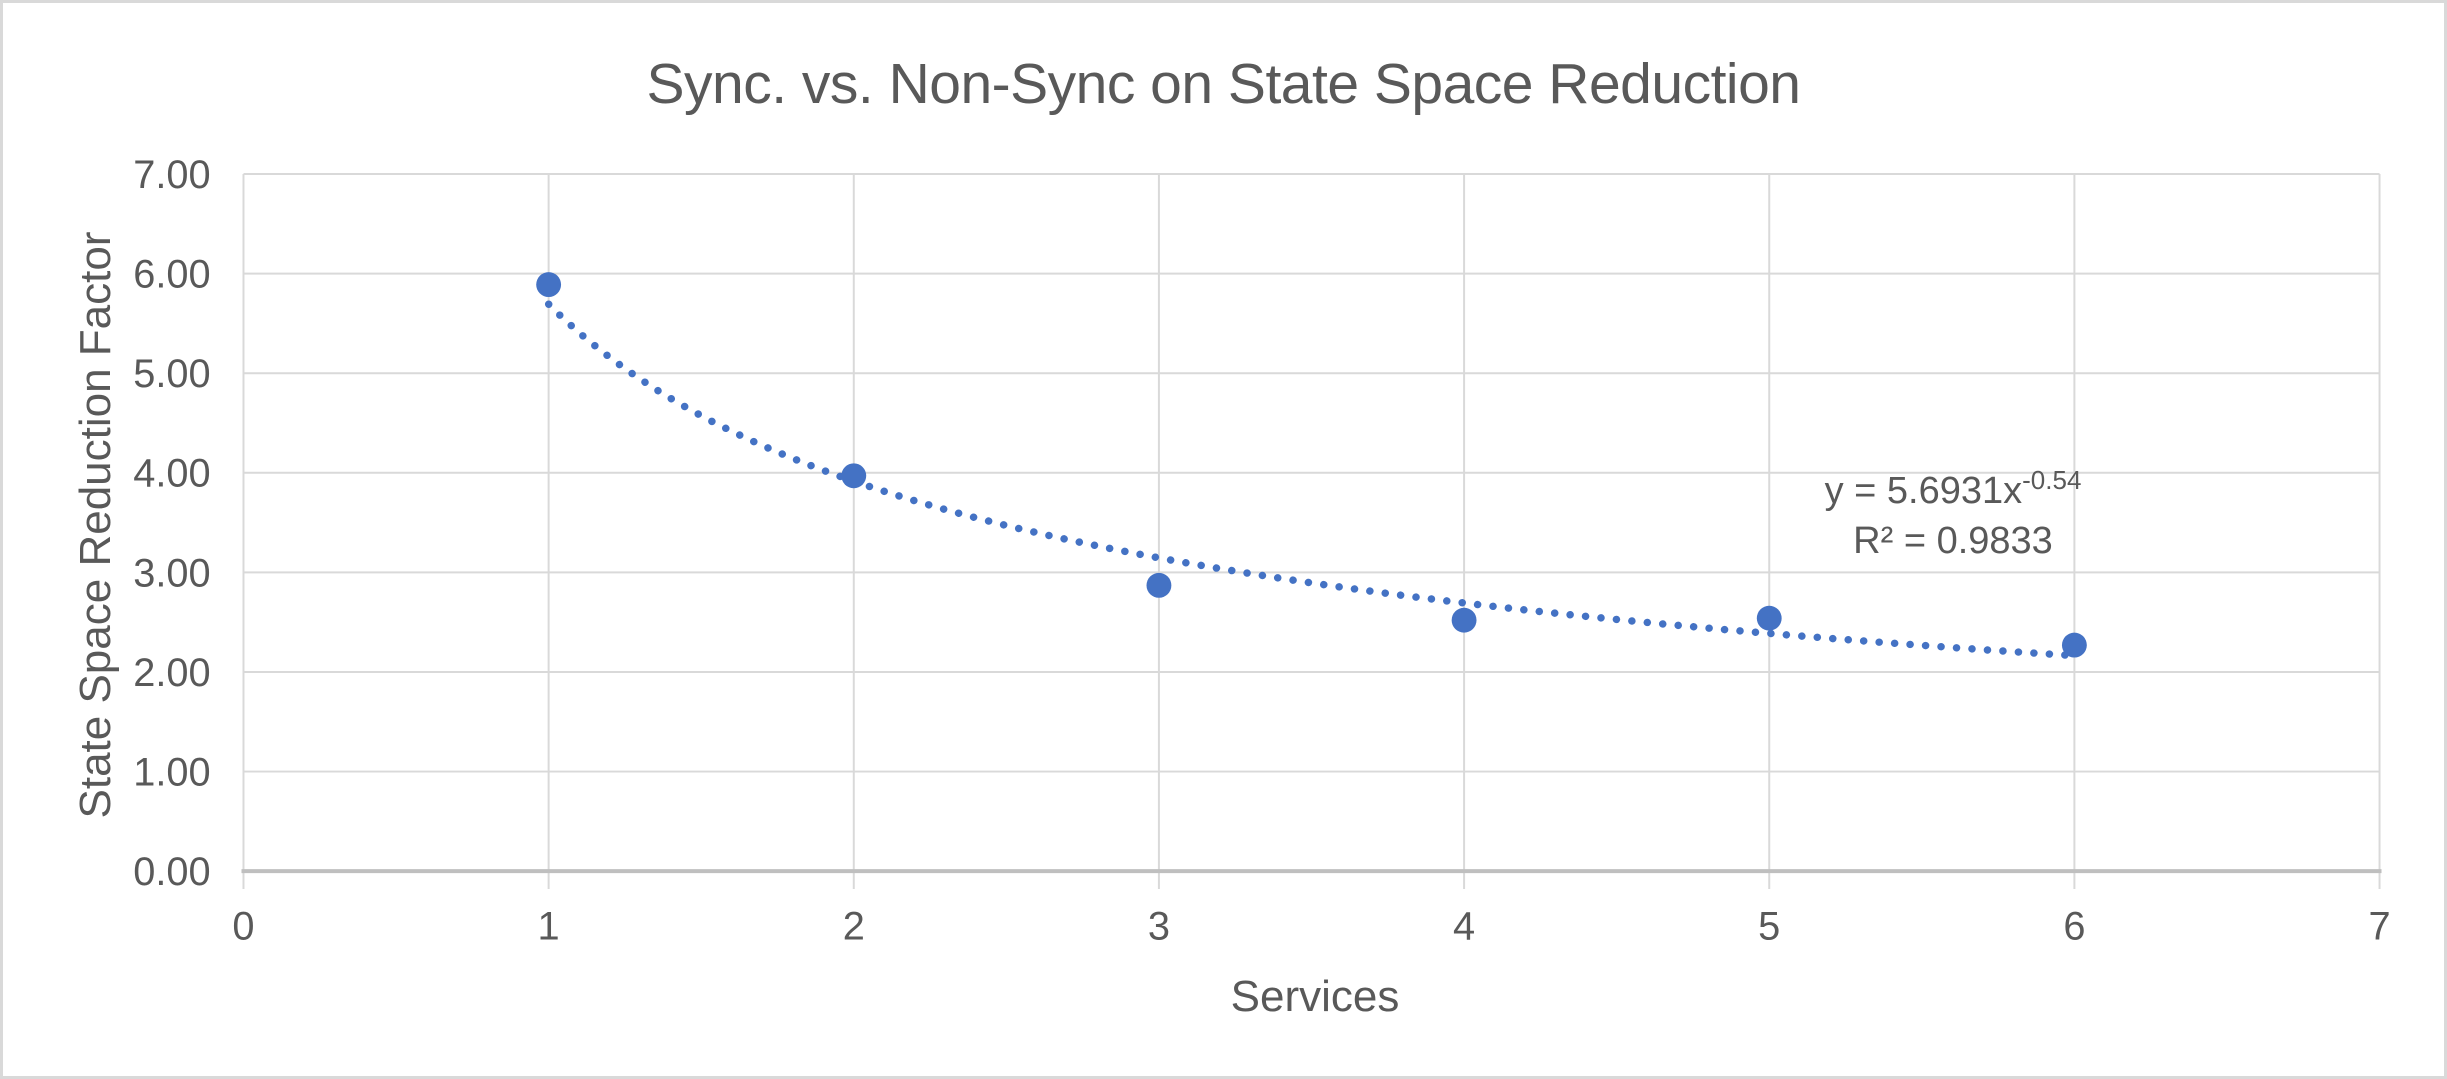 The width and height of the screenshot is (2447, 1079). Describe the element at coordinates (2379, 927) in the screenshot. I see `x-tick-label: 7` at that location.